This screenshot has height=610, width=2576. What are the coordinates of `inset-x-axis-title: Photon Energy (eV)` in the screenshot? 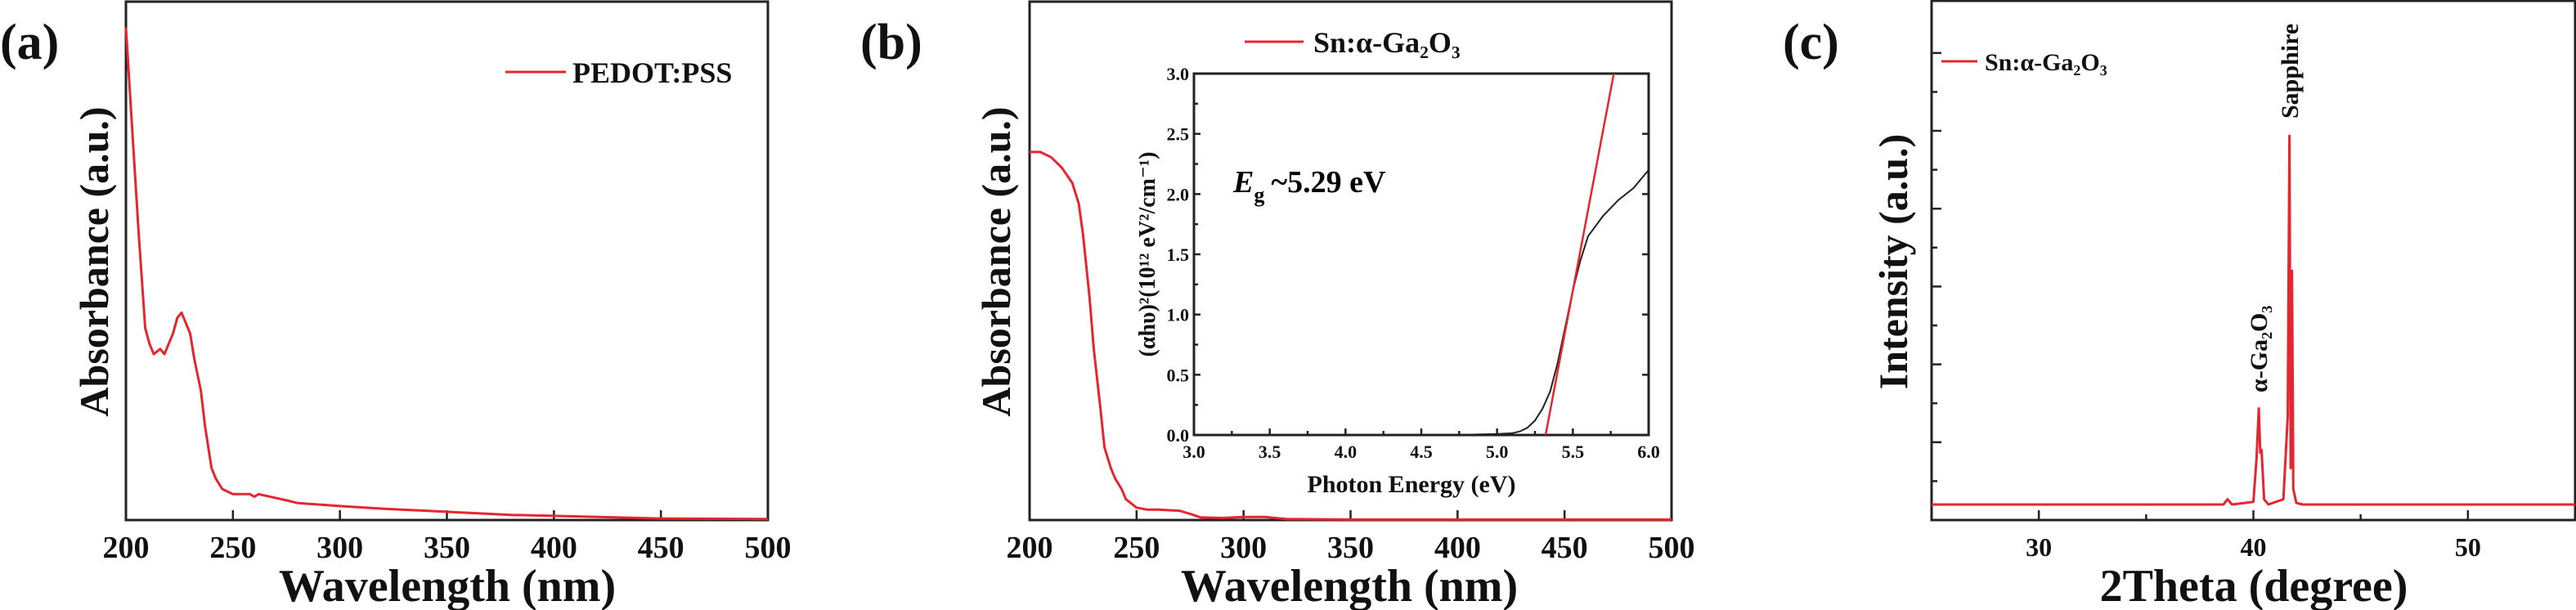 It's located at (1412, 484).